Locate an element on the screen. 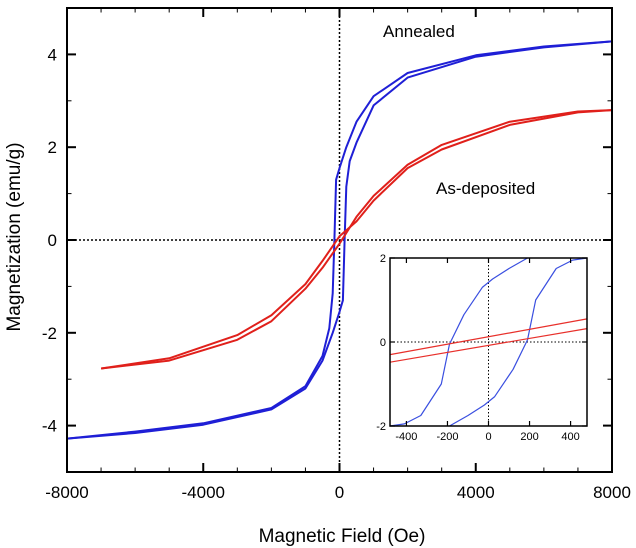 The width and height of the screenshot is (636, 548). x-tick-label: 0 is located at coordinates (339, 492).